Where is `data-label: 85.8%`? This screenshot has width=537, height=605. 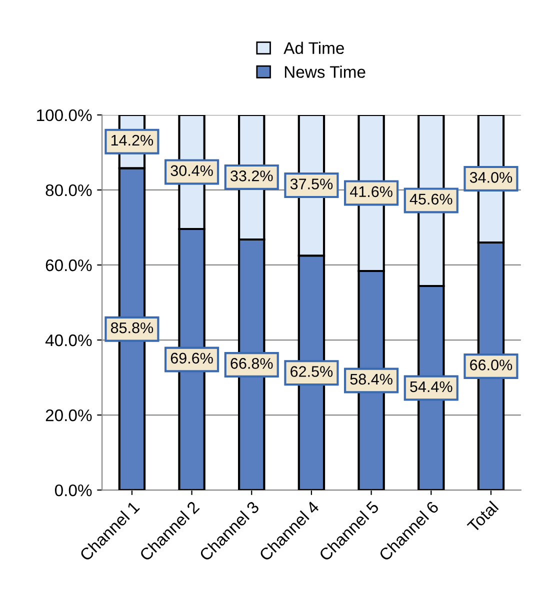
data-label: 85.8% is located at coordinates (132, 328).